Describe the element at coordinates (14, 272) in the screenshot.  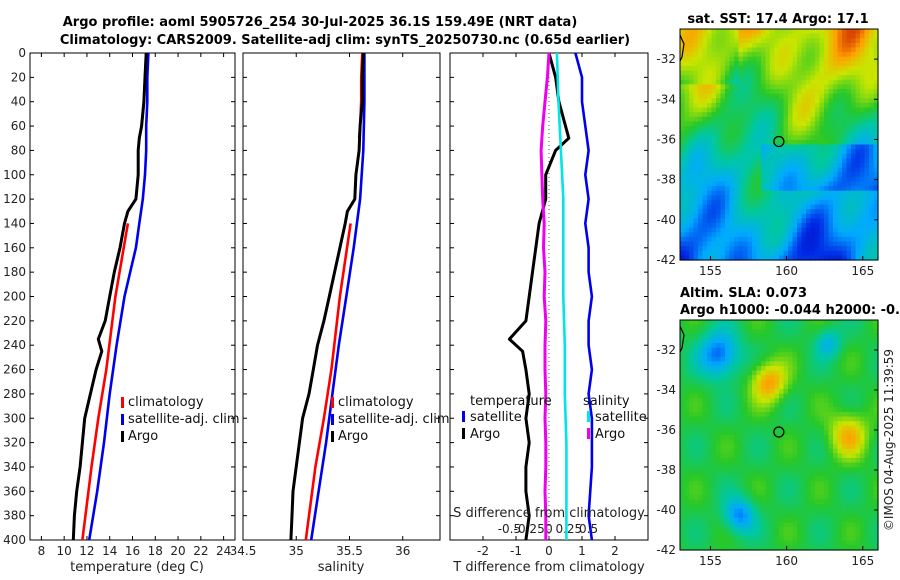
I see `ytick-label: 180` at that location.